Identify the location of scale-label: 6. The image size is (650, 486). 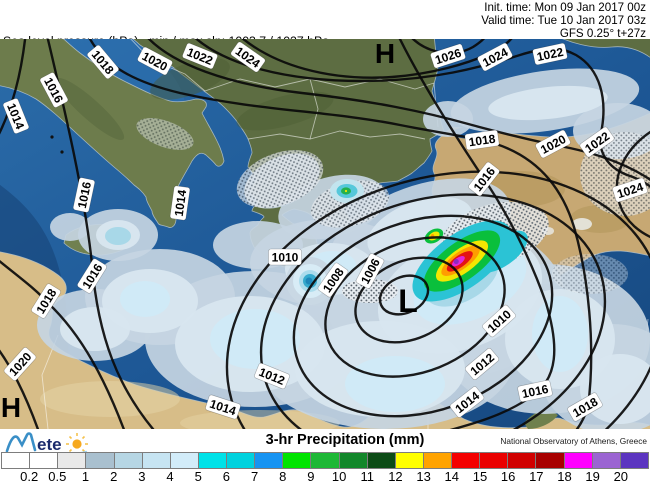
(226, 476).